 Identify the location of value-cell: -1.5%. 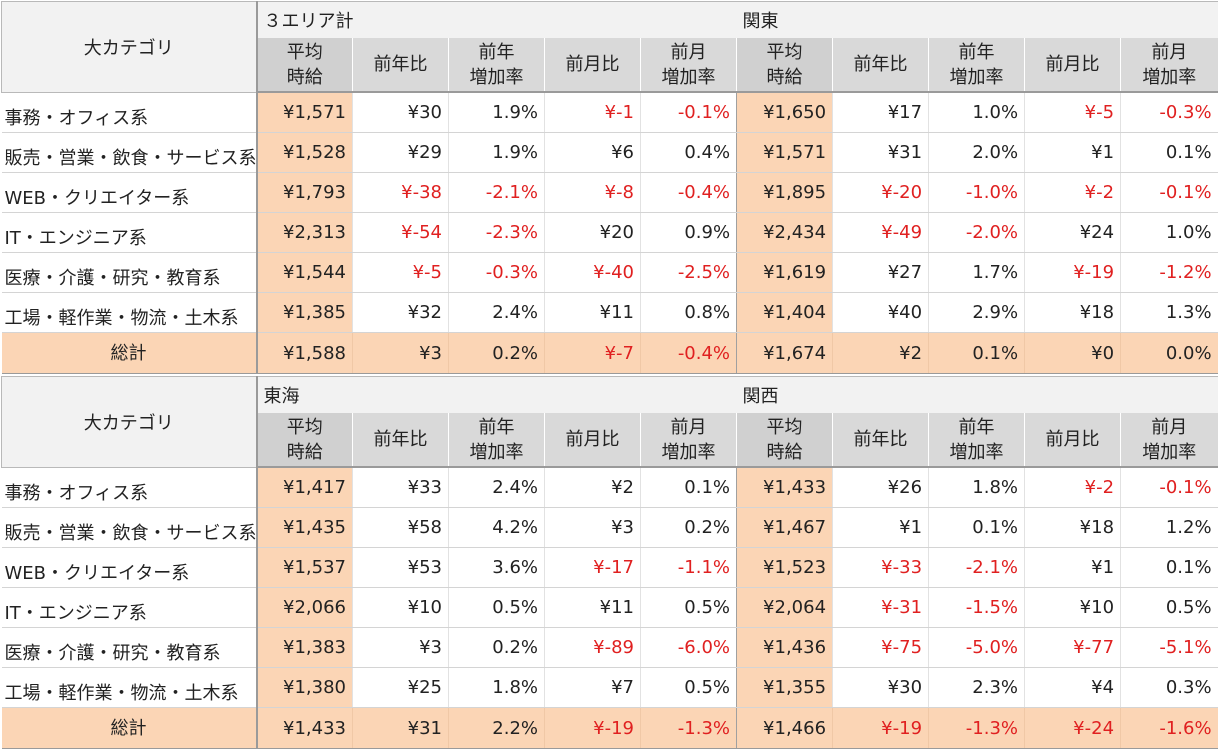
(976, 607).